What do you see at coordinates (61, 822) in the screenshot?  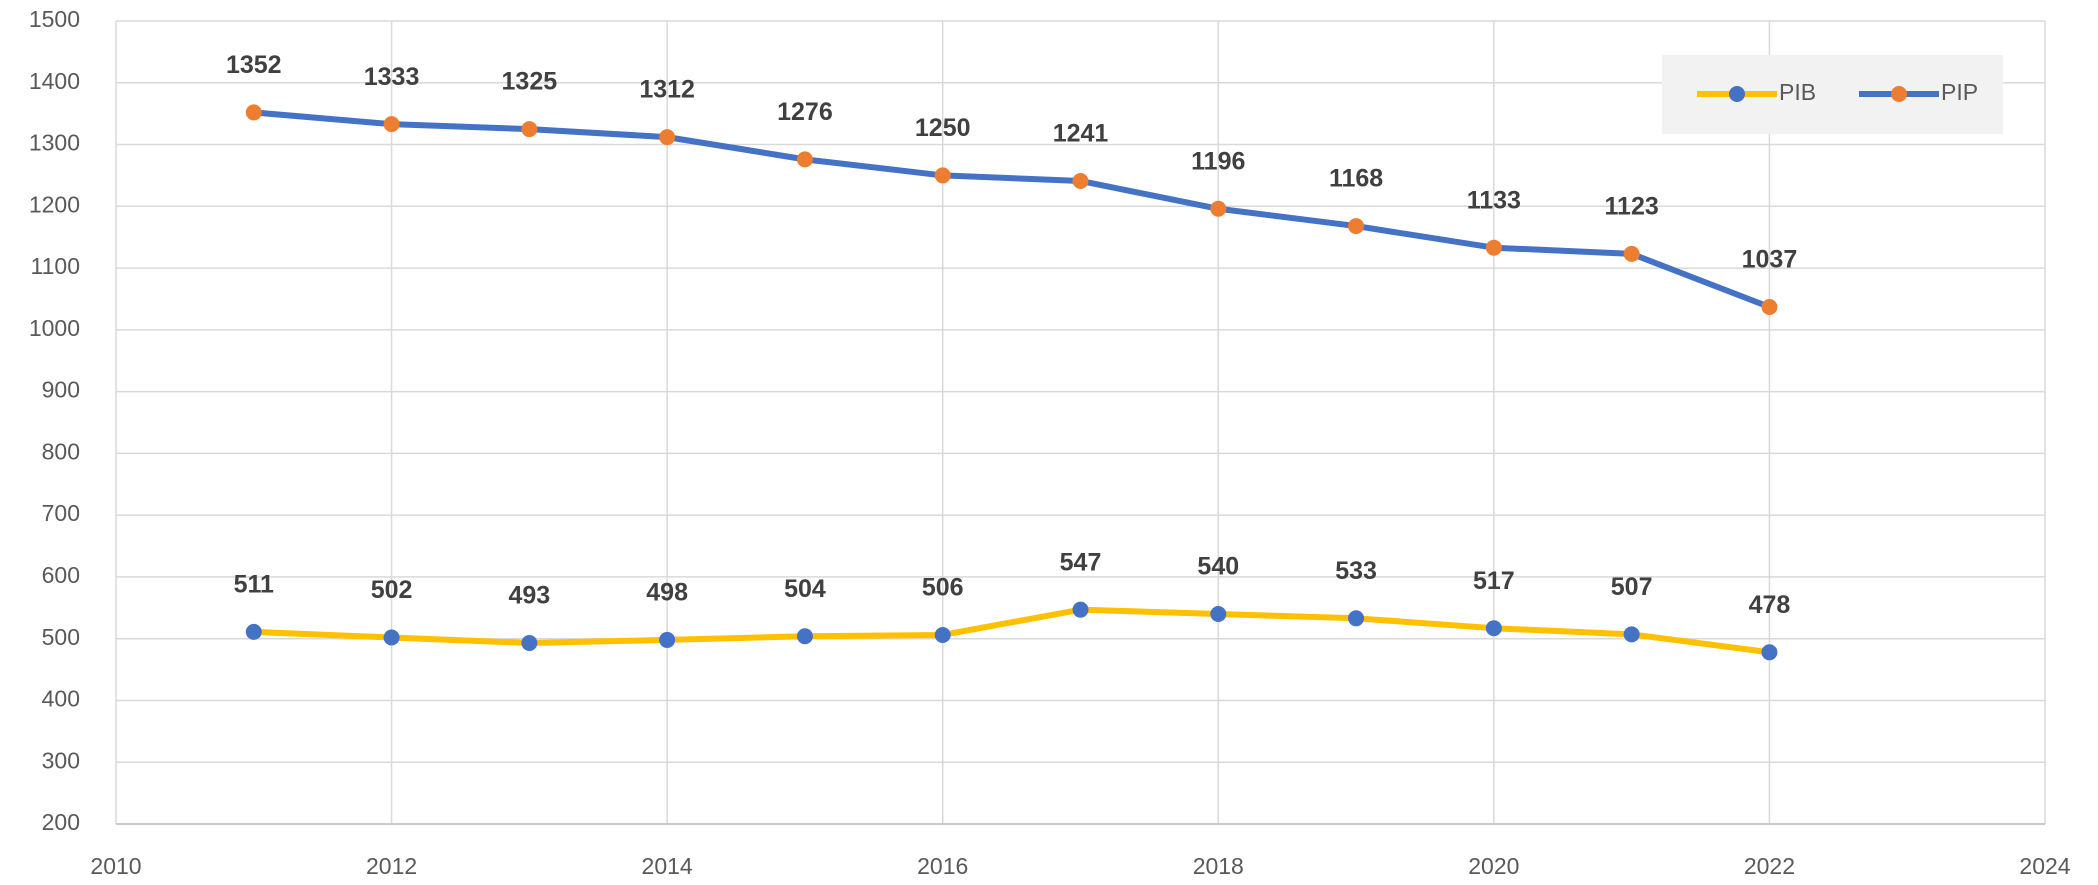 I see `y-tick-label: 200` at bounding box center [61, 822].